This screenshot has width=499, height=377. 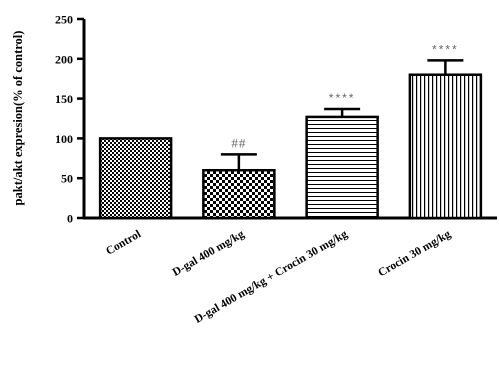 What do you see at coordinates (209, 253) in the screenshot?
I see `category-label: D-gal 400 mg/kg` at bounding box center [209, 253].